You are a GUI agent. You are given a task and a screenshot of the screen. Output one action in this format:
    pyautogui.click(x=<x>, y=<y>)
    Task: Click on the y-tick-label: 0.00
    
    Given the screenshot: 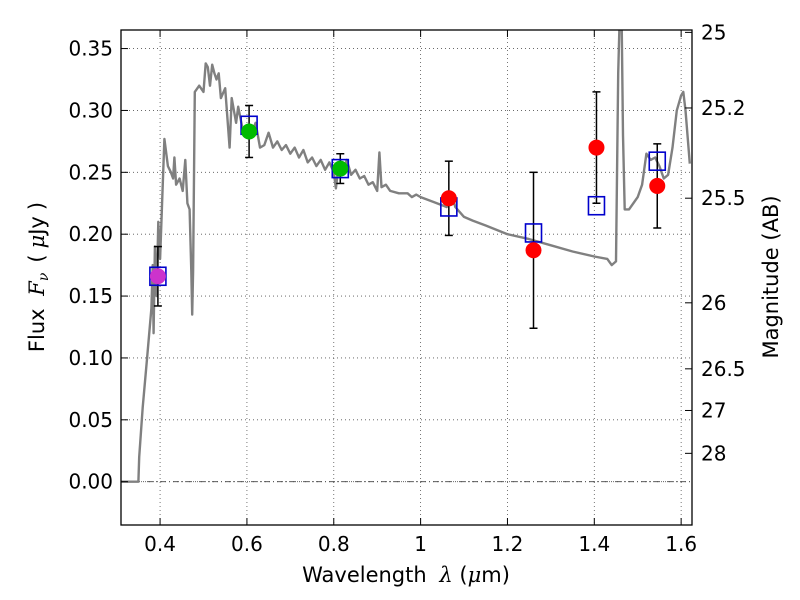 What is the action you would take?
    pyautogui.click(x=90, y=482)
    